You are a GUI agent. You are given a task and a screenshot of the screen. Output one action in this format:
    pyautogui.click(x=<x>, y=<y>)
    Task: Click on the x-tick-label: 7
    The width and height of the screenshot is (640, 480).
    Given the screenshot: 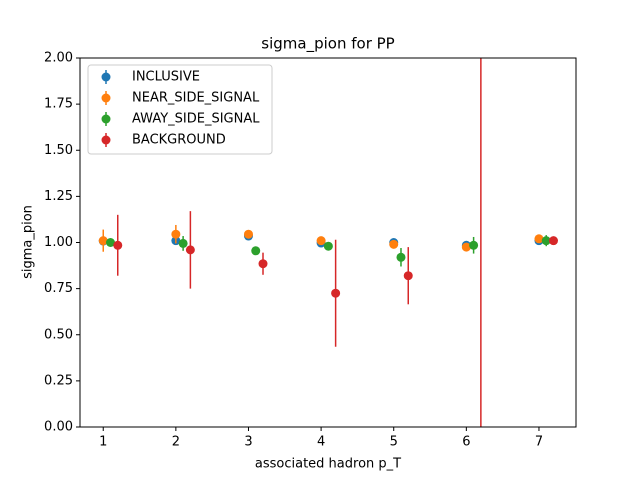 What is the action you would take?
    pyautogui.click(x=539, y=442)
    